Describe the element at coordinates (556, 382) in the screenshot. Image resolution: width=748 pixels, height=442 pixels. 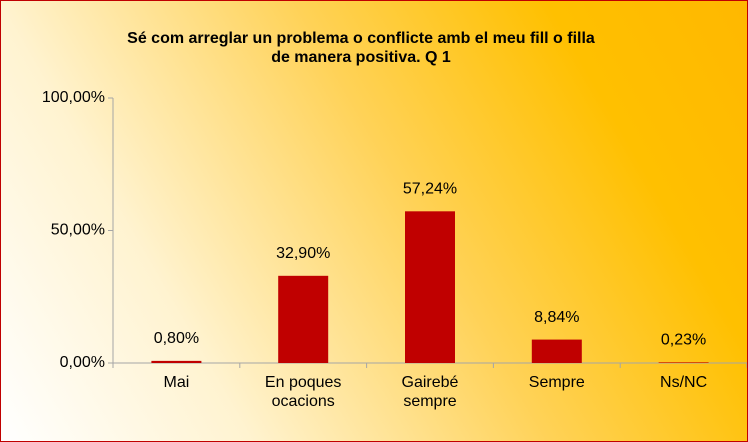
I see `x-tick-label: Sempre` at that location.